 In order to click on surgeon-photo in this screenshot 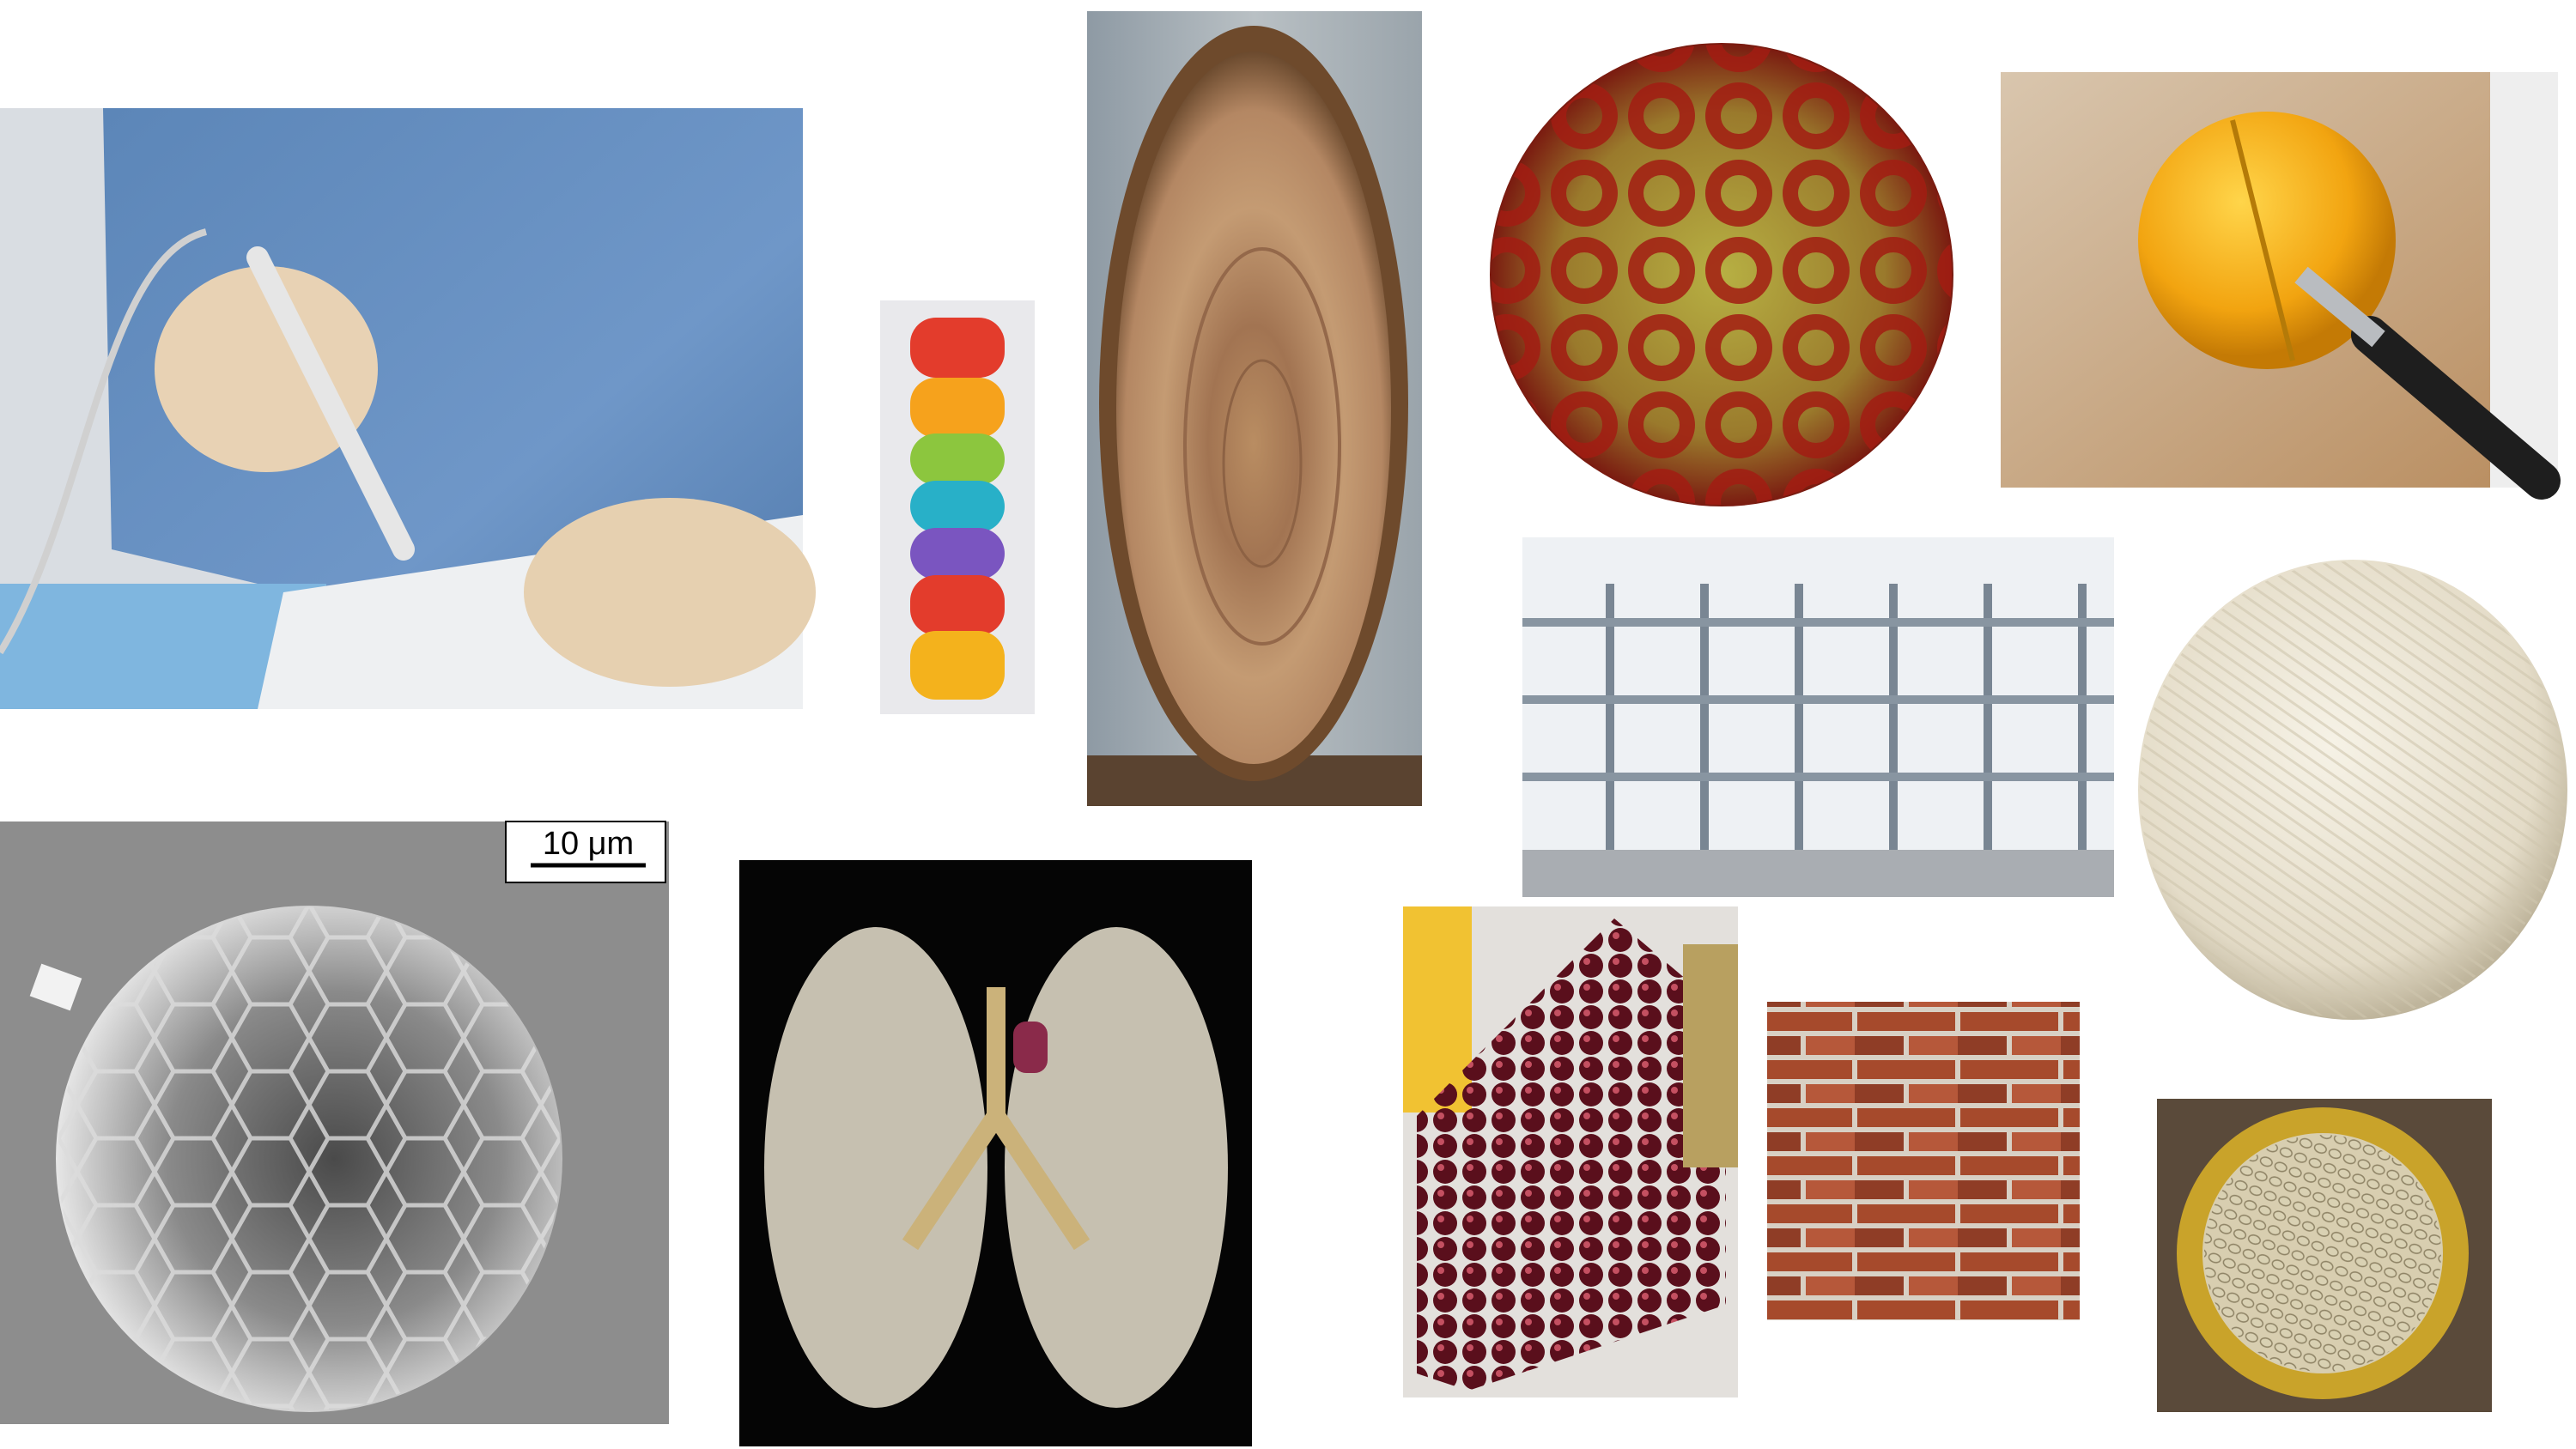, I will do `click(408, 408)`.